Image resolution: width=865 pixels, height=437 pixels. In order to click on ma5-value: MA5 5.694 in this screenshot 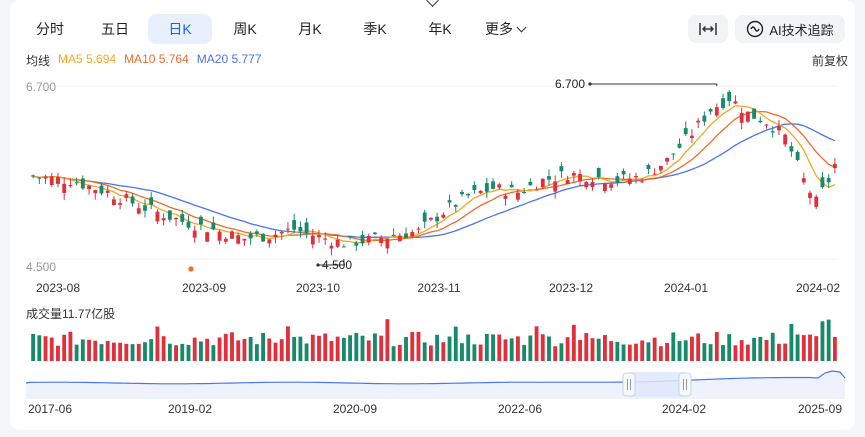, I will do `click(87, 59)`.